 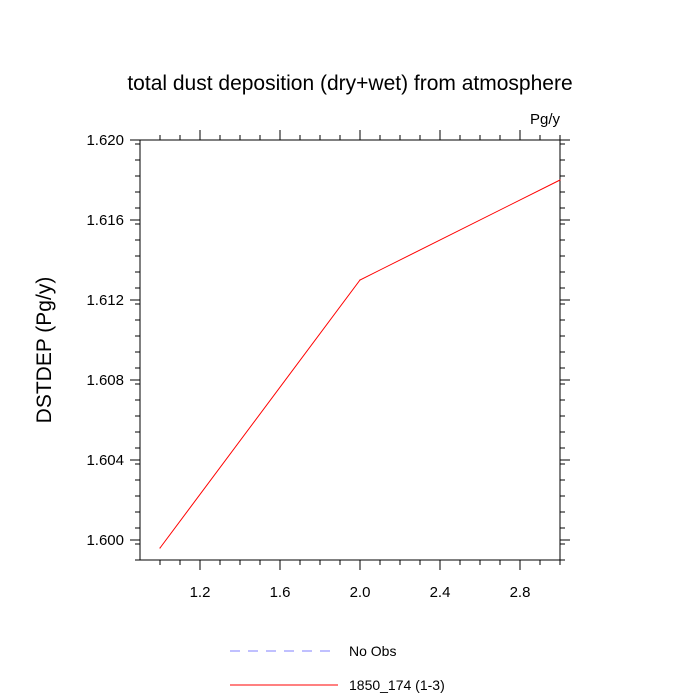 What do you see at coordinates (337, 668) in the screenshot?
I see `legend: No Obs 1850_174 (1-3)` at bounding box center [337, 668].